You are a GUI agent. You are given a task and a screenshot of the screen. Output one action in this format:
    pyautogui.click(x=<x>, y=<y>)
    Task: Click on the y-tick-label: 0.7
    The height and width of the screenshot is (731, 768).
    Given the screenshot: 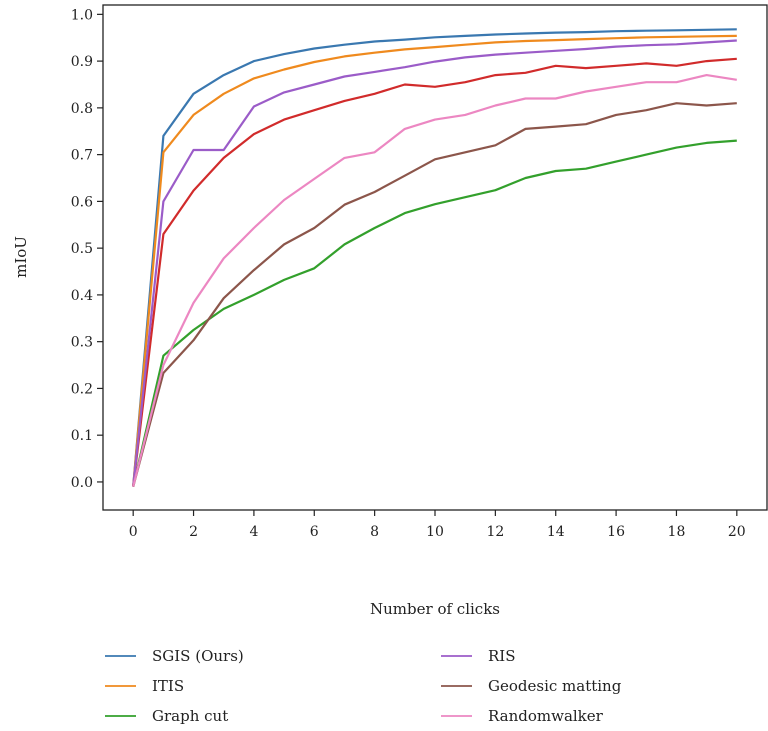 What is the action you would take?
    pyautogui.click(x=82, y=156)
    